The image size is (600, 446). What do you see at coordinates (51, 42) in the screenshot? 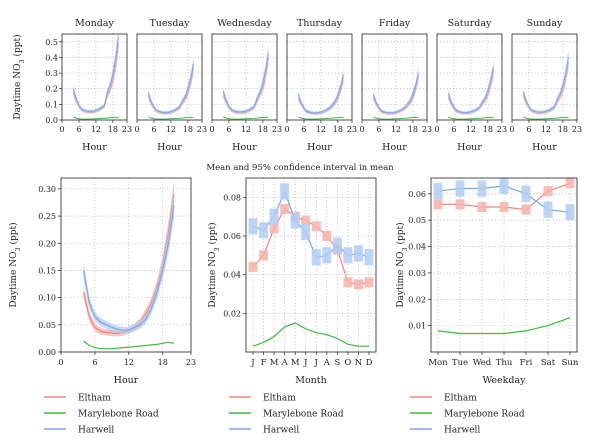
I see `y-tick-label: 0.5` at bounding box center [51, 42].